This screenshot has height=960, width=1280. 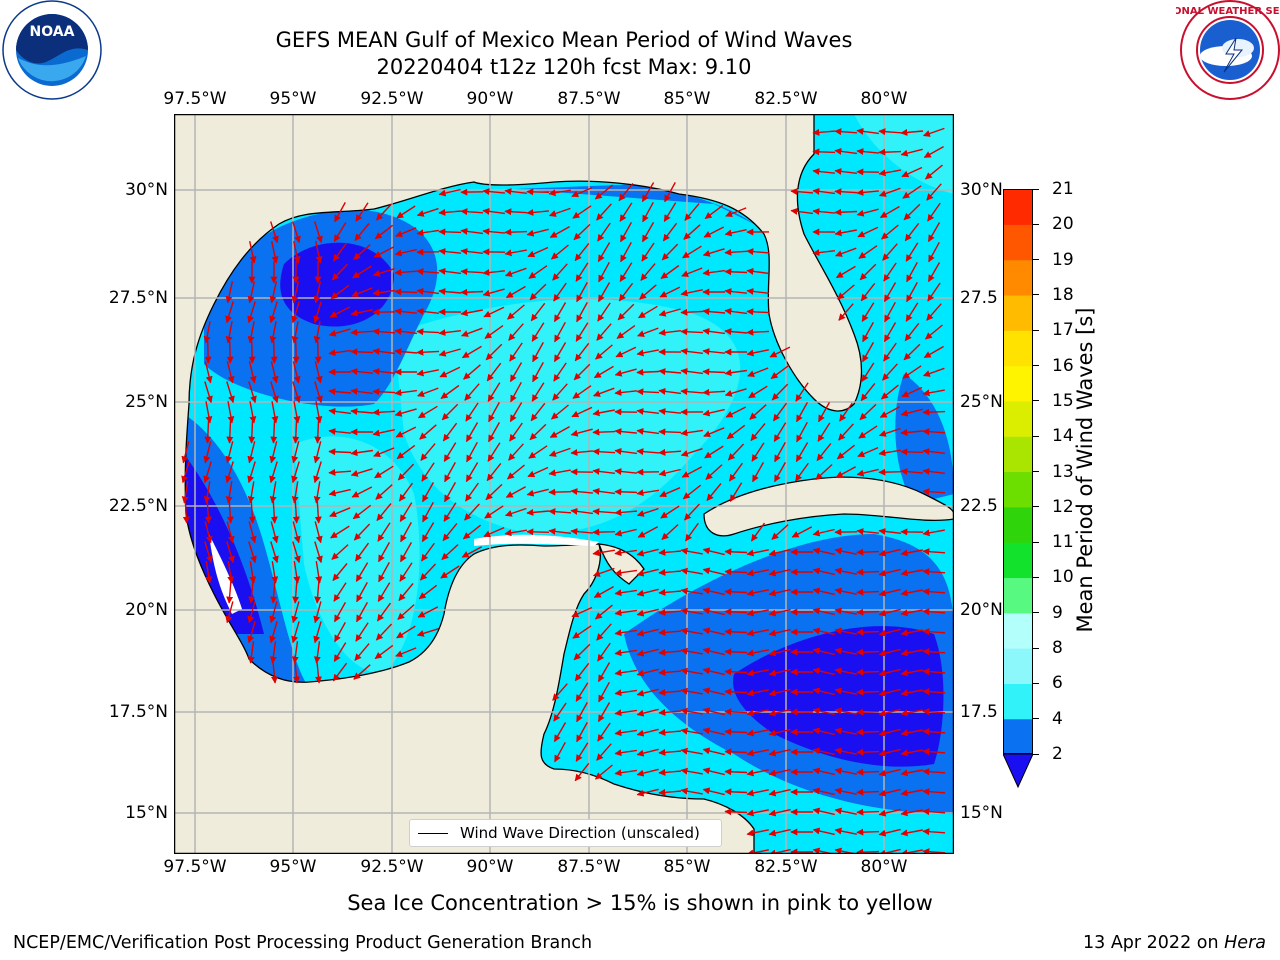 What do you see at coordinates (146, 190) in the screenshot?
I see `lat-label-left: 30°N` at bounding box center [146, 190].